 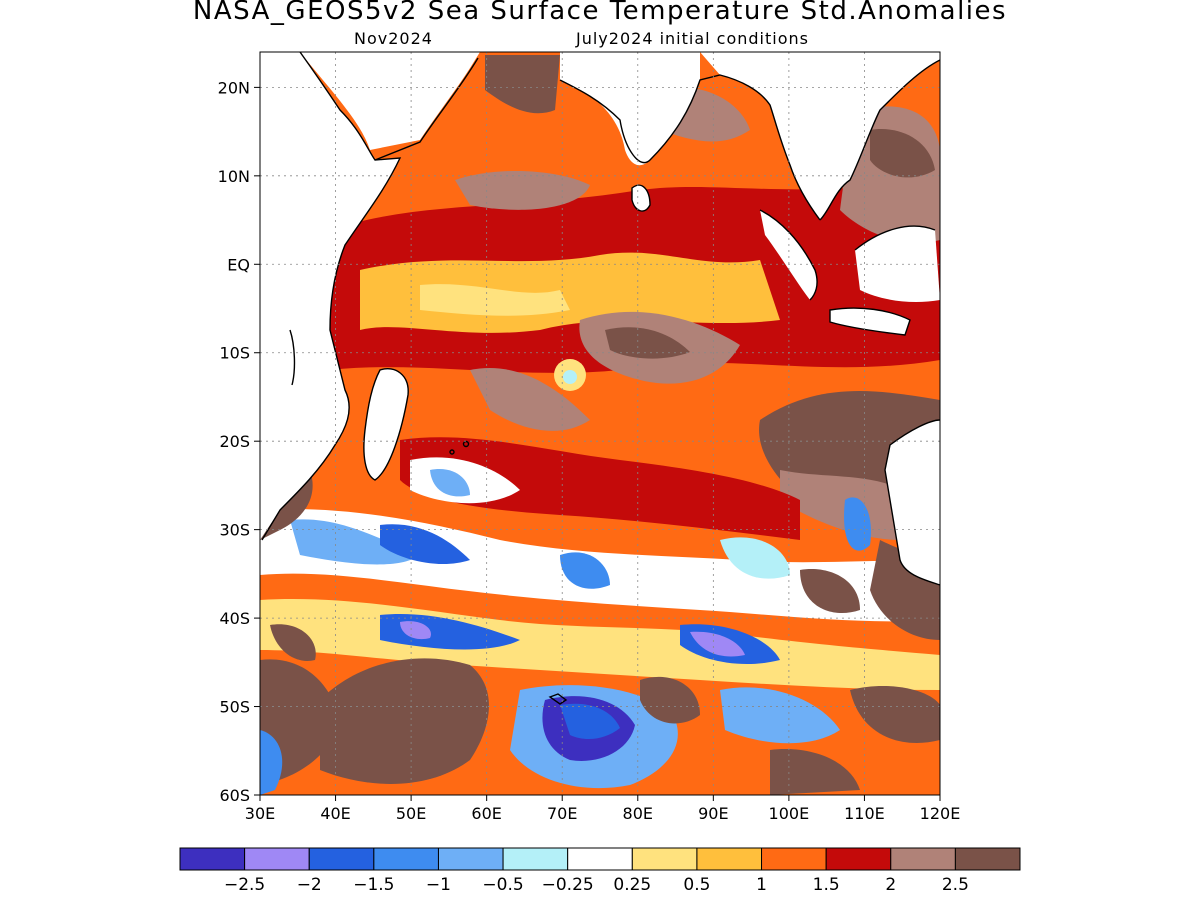 I want to click on colorbar-label: −1.5, so click(x=373, y=885).